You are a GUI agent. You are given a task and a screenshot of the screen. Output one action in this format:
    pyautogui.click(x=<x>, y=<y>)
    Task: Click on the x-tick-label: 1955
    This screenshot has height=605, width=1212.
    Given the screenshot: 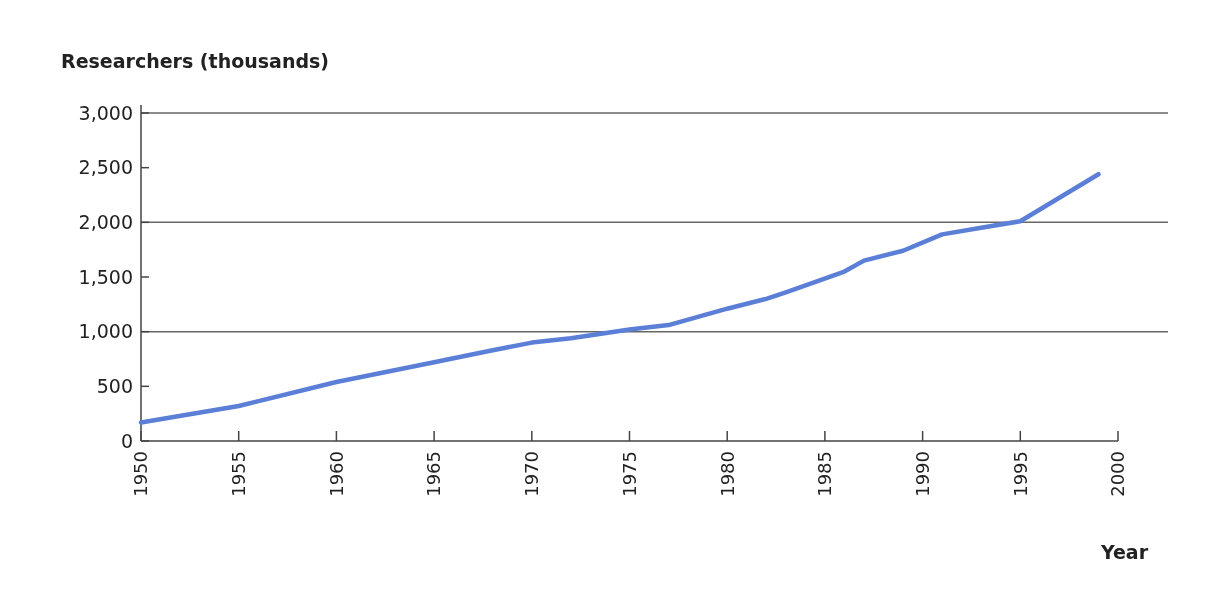 What is the action you would take?
    pyautogui.click(x=238, y=474)
    